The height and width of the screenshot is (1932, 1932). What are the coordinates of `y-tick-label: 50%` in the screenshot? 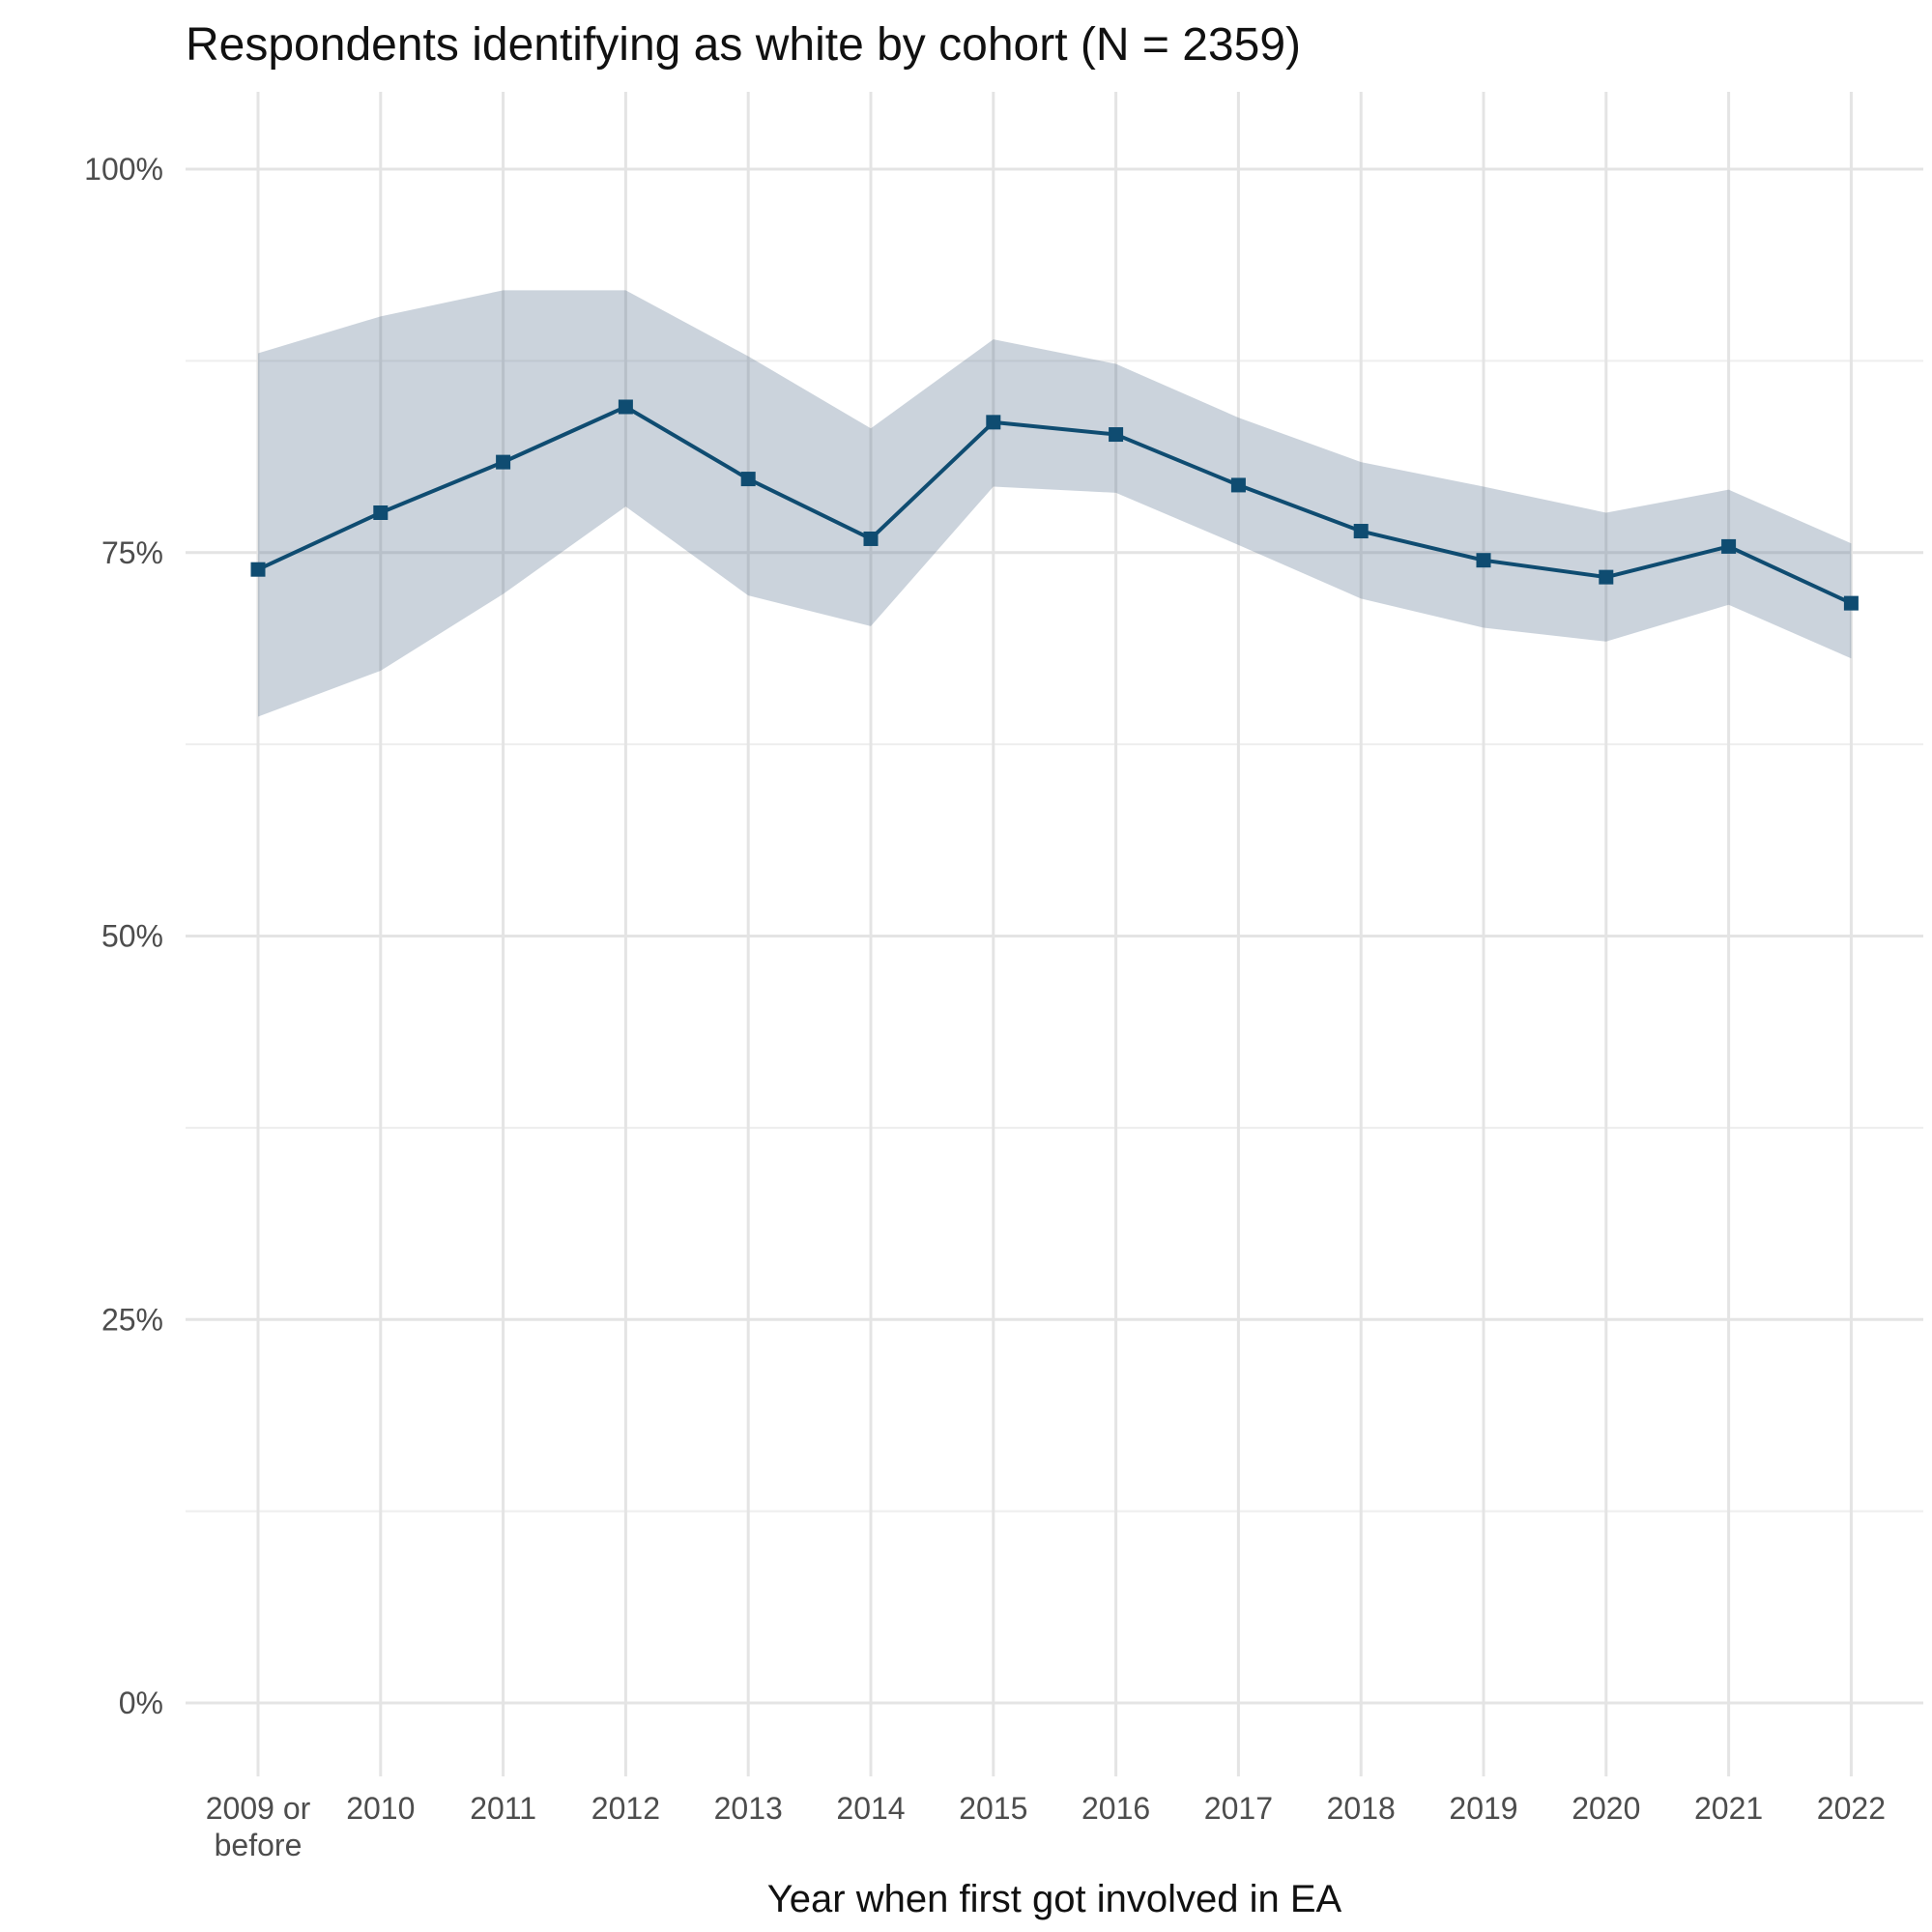 It's located at (132, 936).